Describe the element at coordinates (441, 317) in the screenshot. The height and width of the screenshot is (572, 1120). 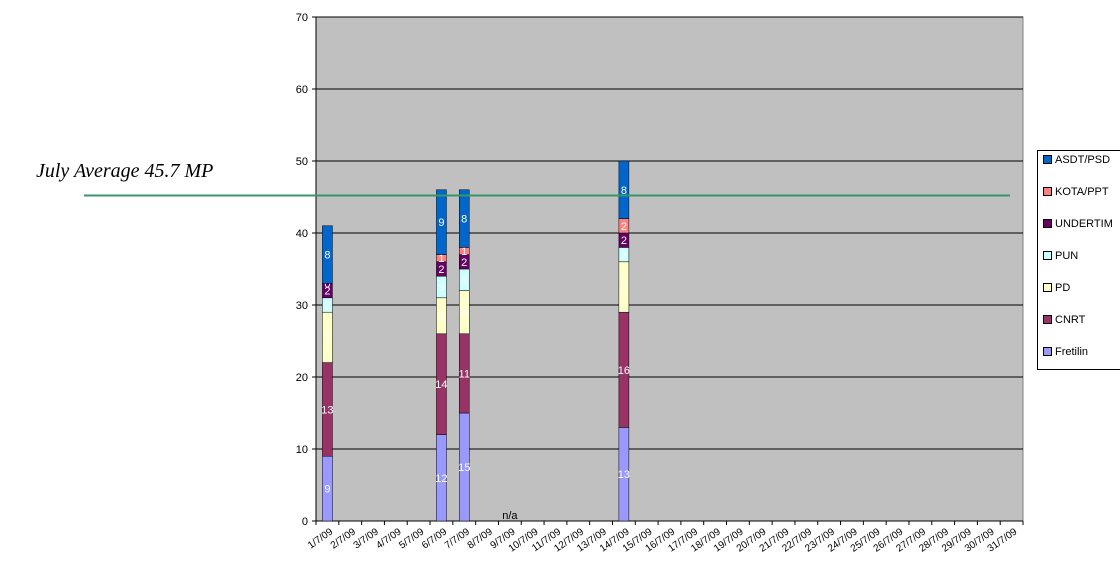
I see `data-label: 5` at that location.